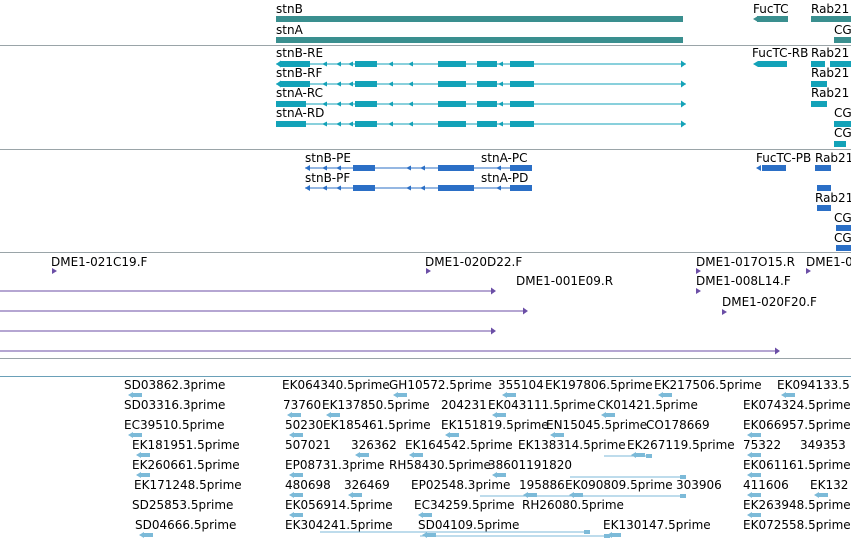  I want to click on transcript-label: CG, so click(842, 133).